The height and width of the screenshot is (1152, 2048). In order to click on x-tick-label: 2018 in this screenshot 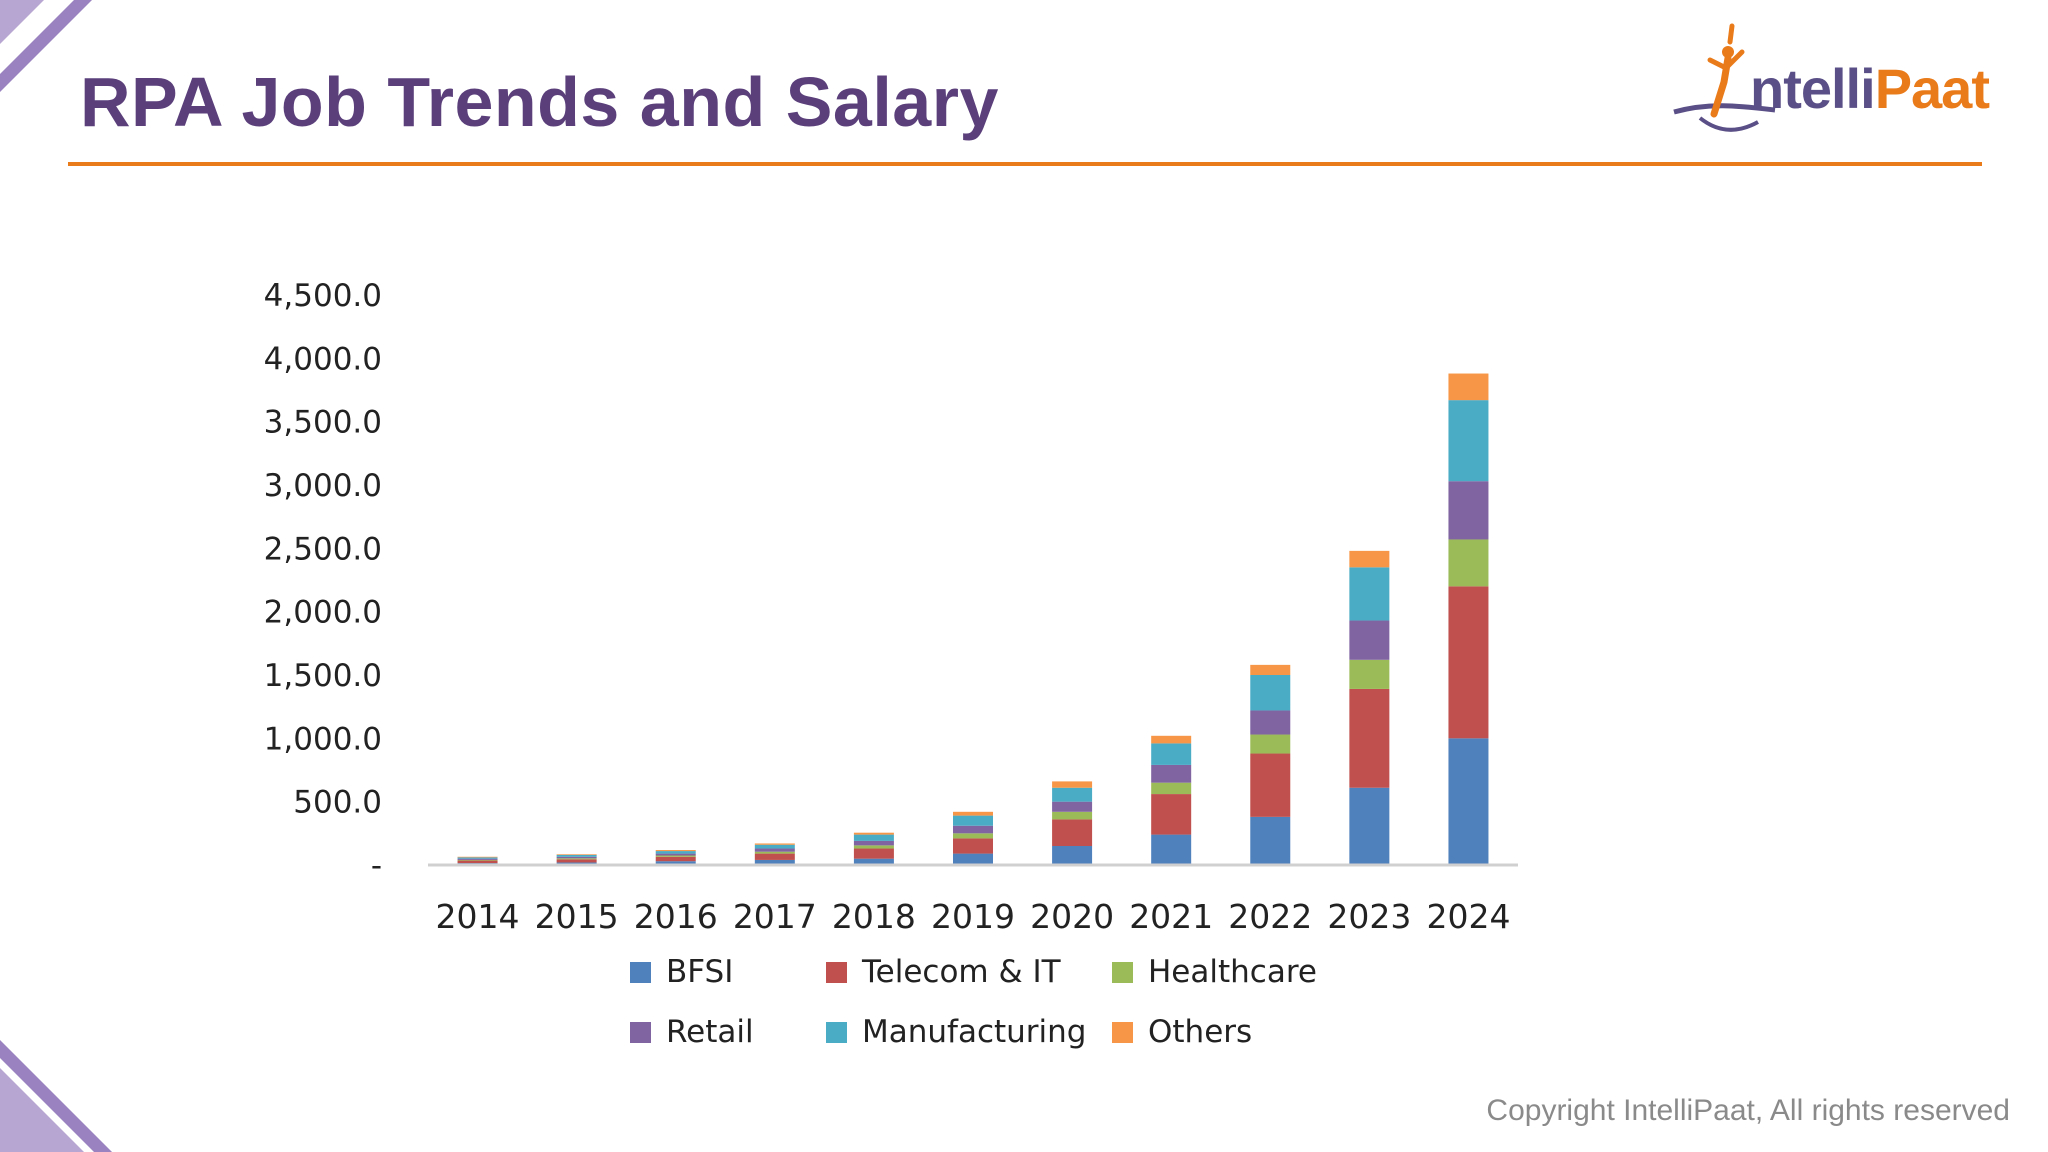, I will do `click(874, 916)`.